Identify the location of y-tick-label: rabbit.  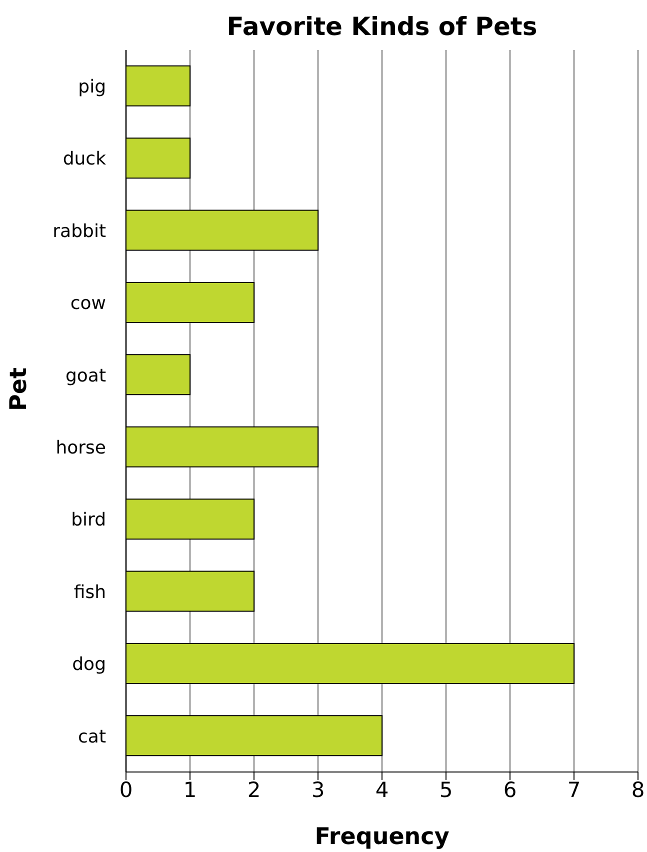
(79, 231).